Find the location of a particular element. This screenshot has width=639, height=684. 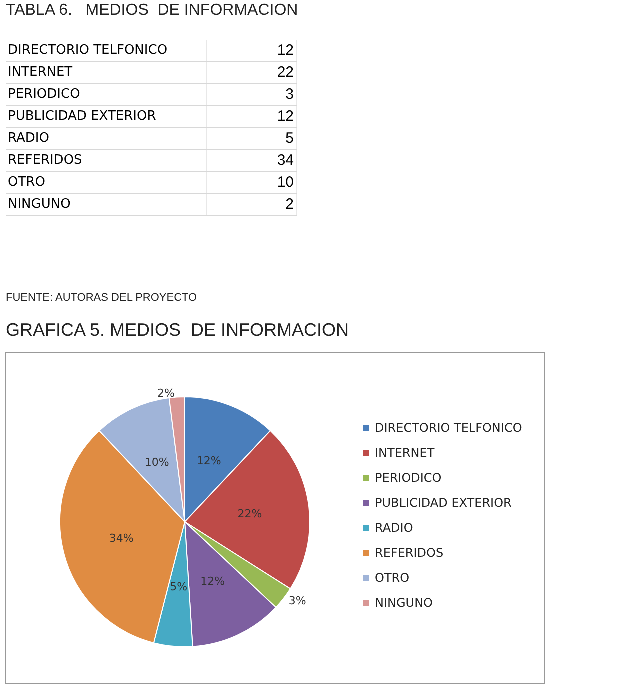

data-label: 34% is located at coordinates (121, 538).